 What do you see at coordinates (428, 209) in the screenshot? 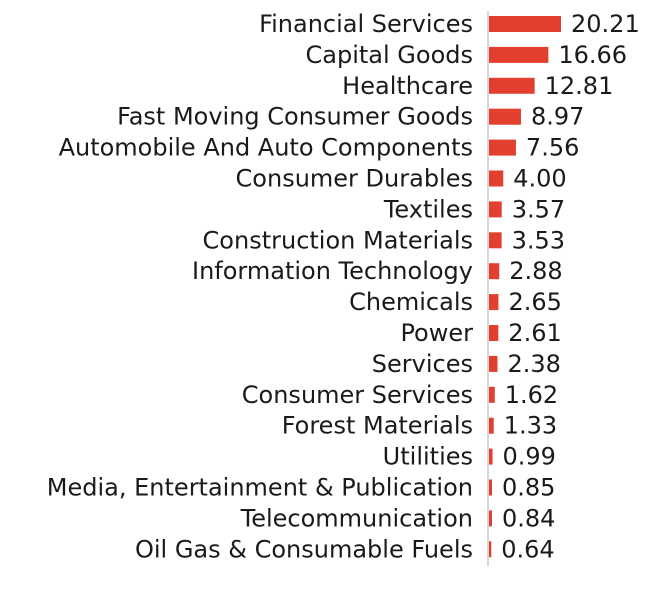
I see `category-label: Textiles` at bounding box center [428, 209].